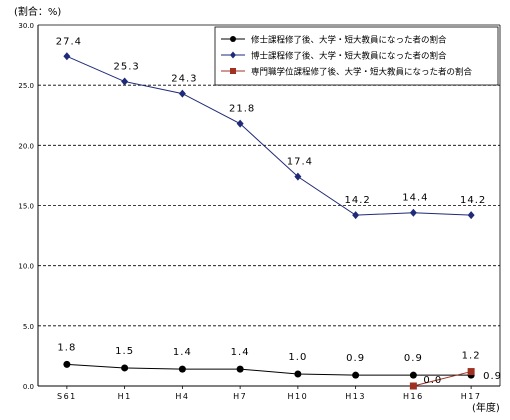 This screenshot has height=420, width=510. I want to click on x-tick-label: H17, so click(471, 396).